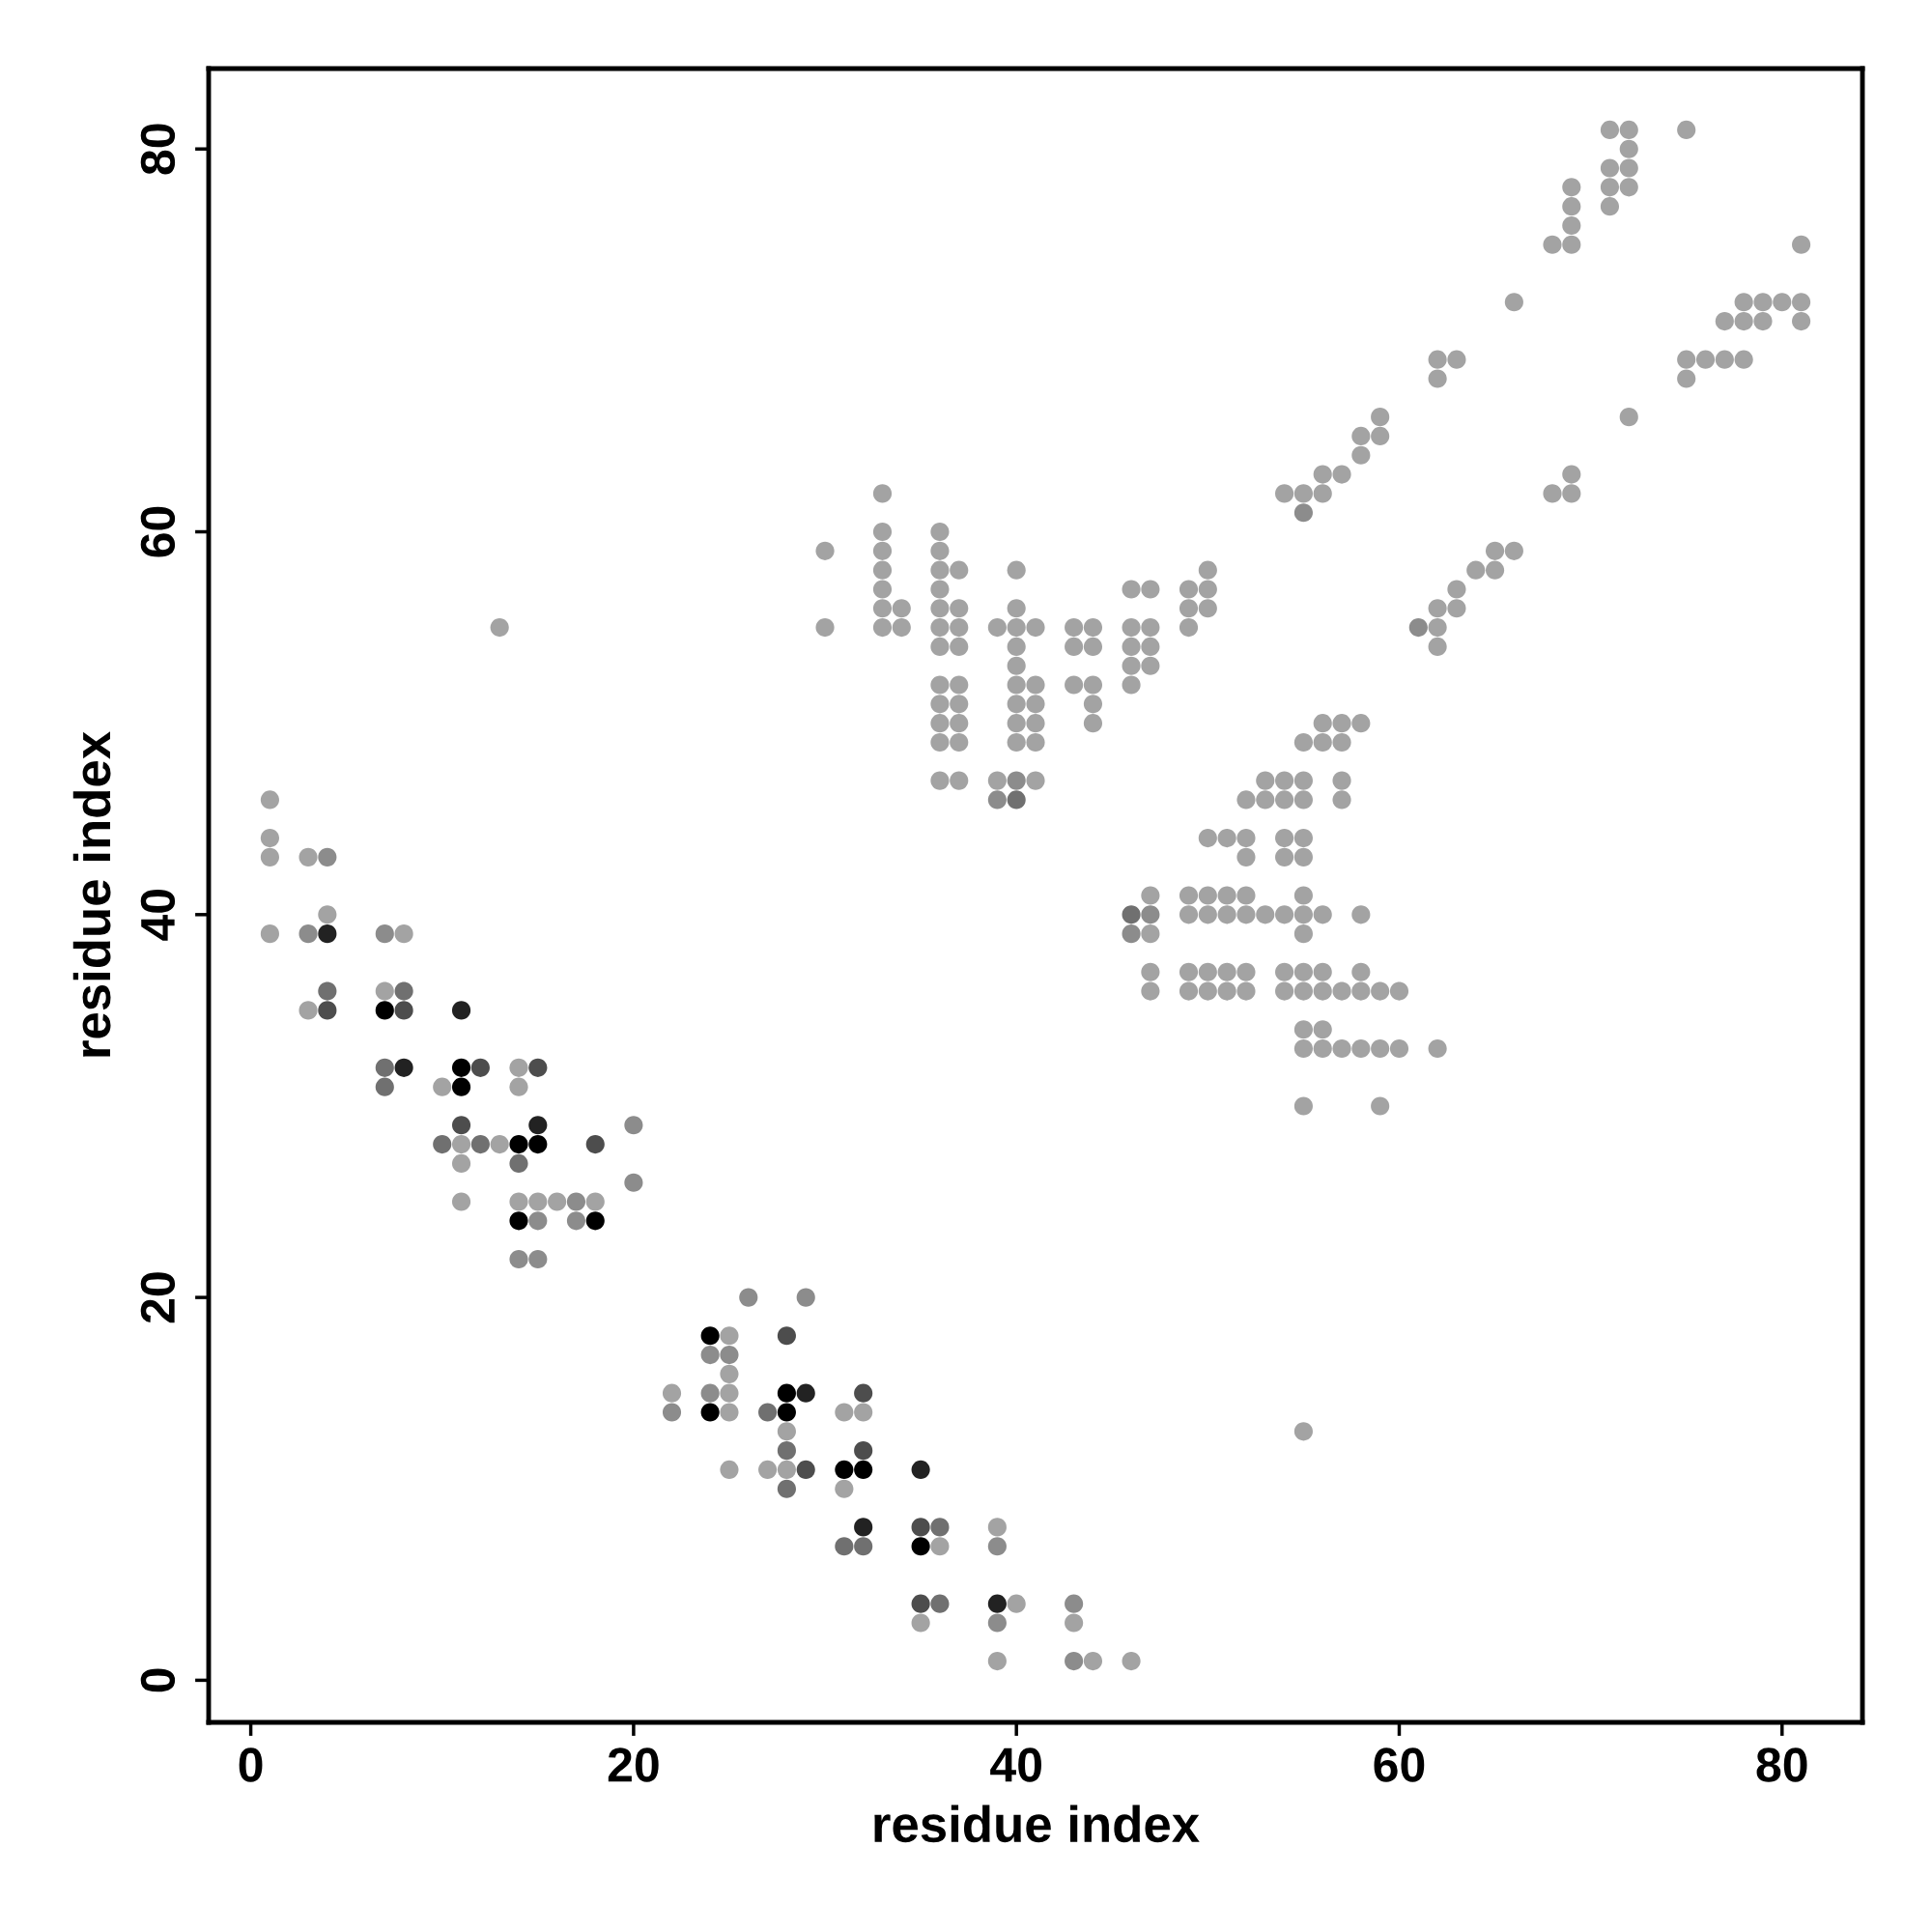 The height and width of the screenshot is (1932, 1932). What do you see at coordinates (251, 1764) in the screenshot?
I see `x-tick-label: 0` at bounding box center [251, 1764].